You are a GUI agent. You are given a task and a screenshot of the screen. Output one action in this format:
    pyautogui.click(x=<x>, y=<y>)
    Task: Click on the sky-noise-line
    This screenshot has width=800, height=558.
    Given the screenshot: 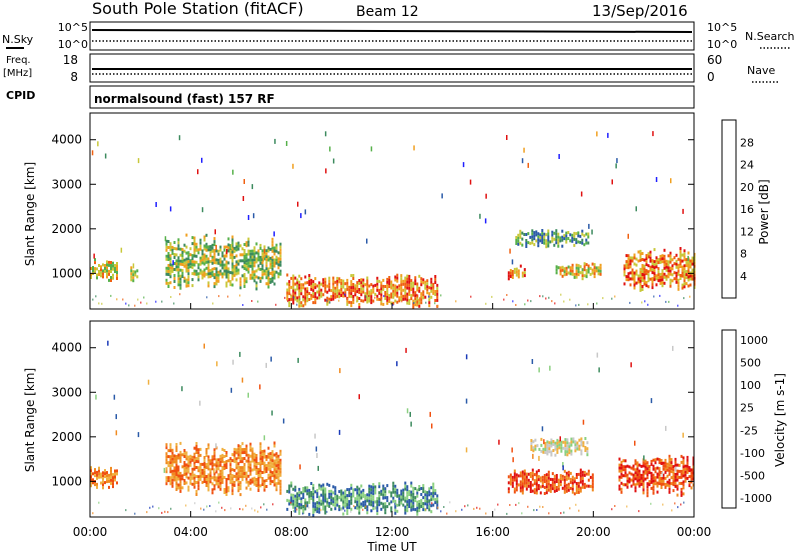 What is the action you would take?
    pyautogui.click(x=392, y=31)
    